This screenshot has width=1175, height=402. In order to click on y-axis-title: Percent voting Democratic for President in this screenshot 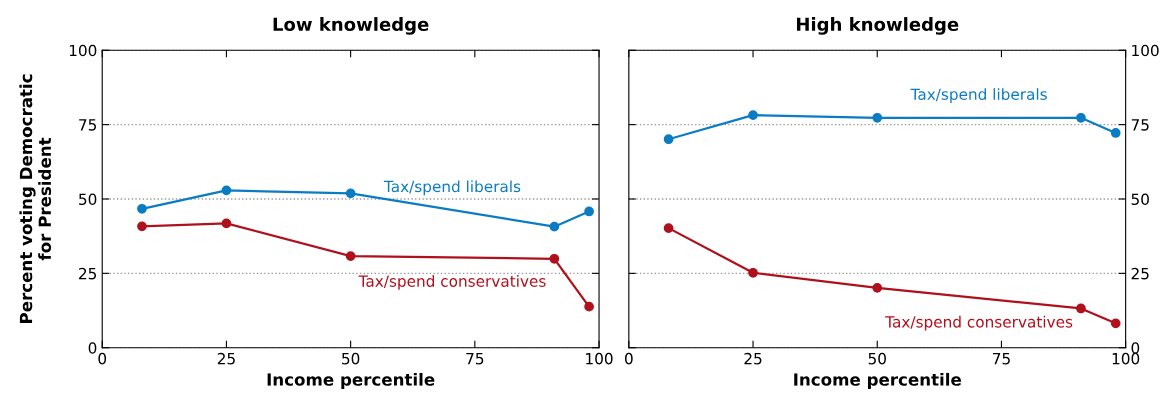, I will do `click(35, 198)`.